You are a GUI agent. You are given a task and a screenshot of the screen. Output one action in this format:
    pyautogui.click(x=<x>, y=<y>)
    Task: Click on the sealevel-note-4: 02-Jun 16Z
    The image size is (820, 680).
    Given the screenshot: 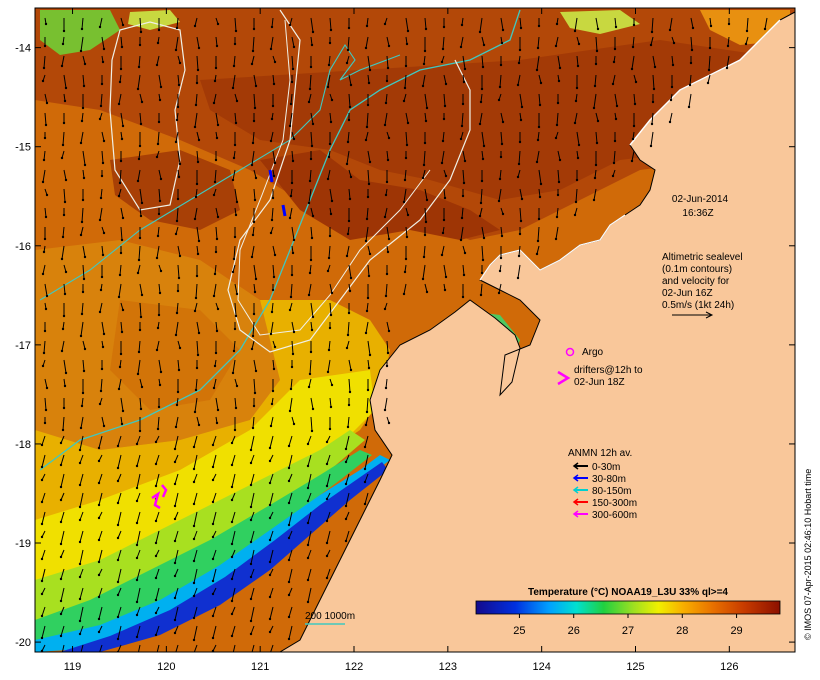 What is the action you would take?
    pyautogui.click(x=687, y=293)
    